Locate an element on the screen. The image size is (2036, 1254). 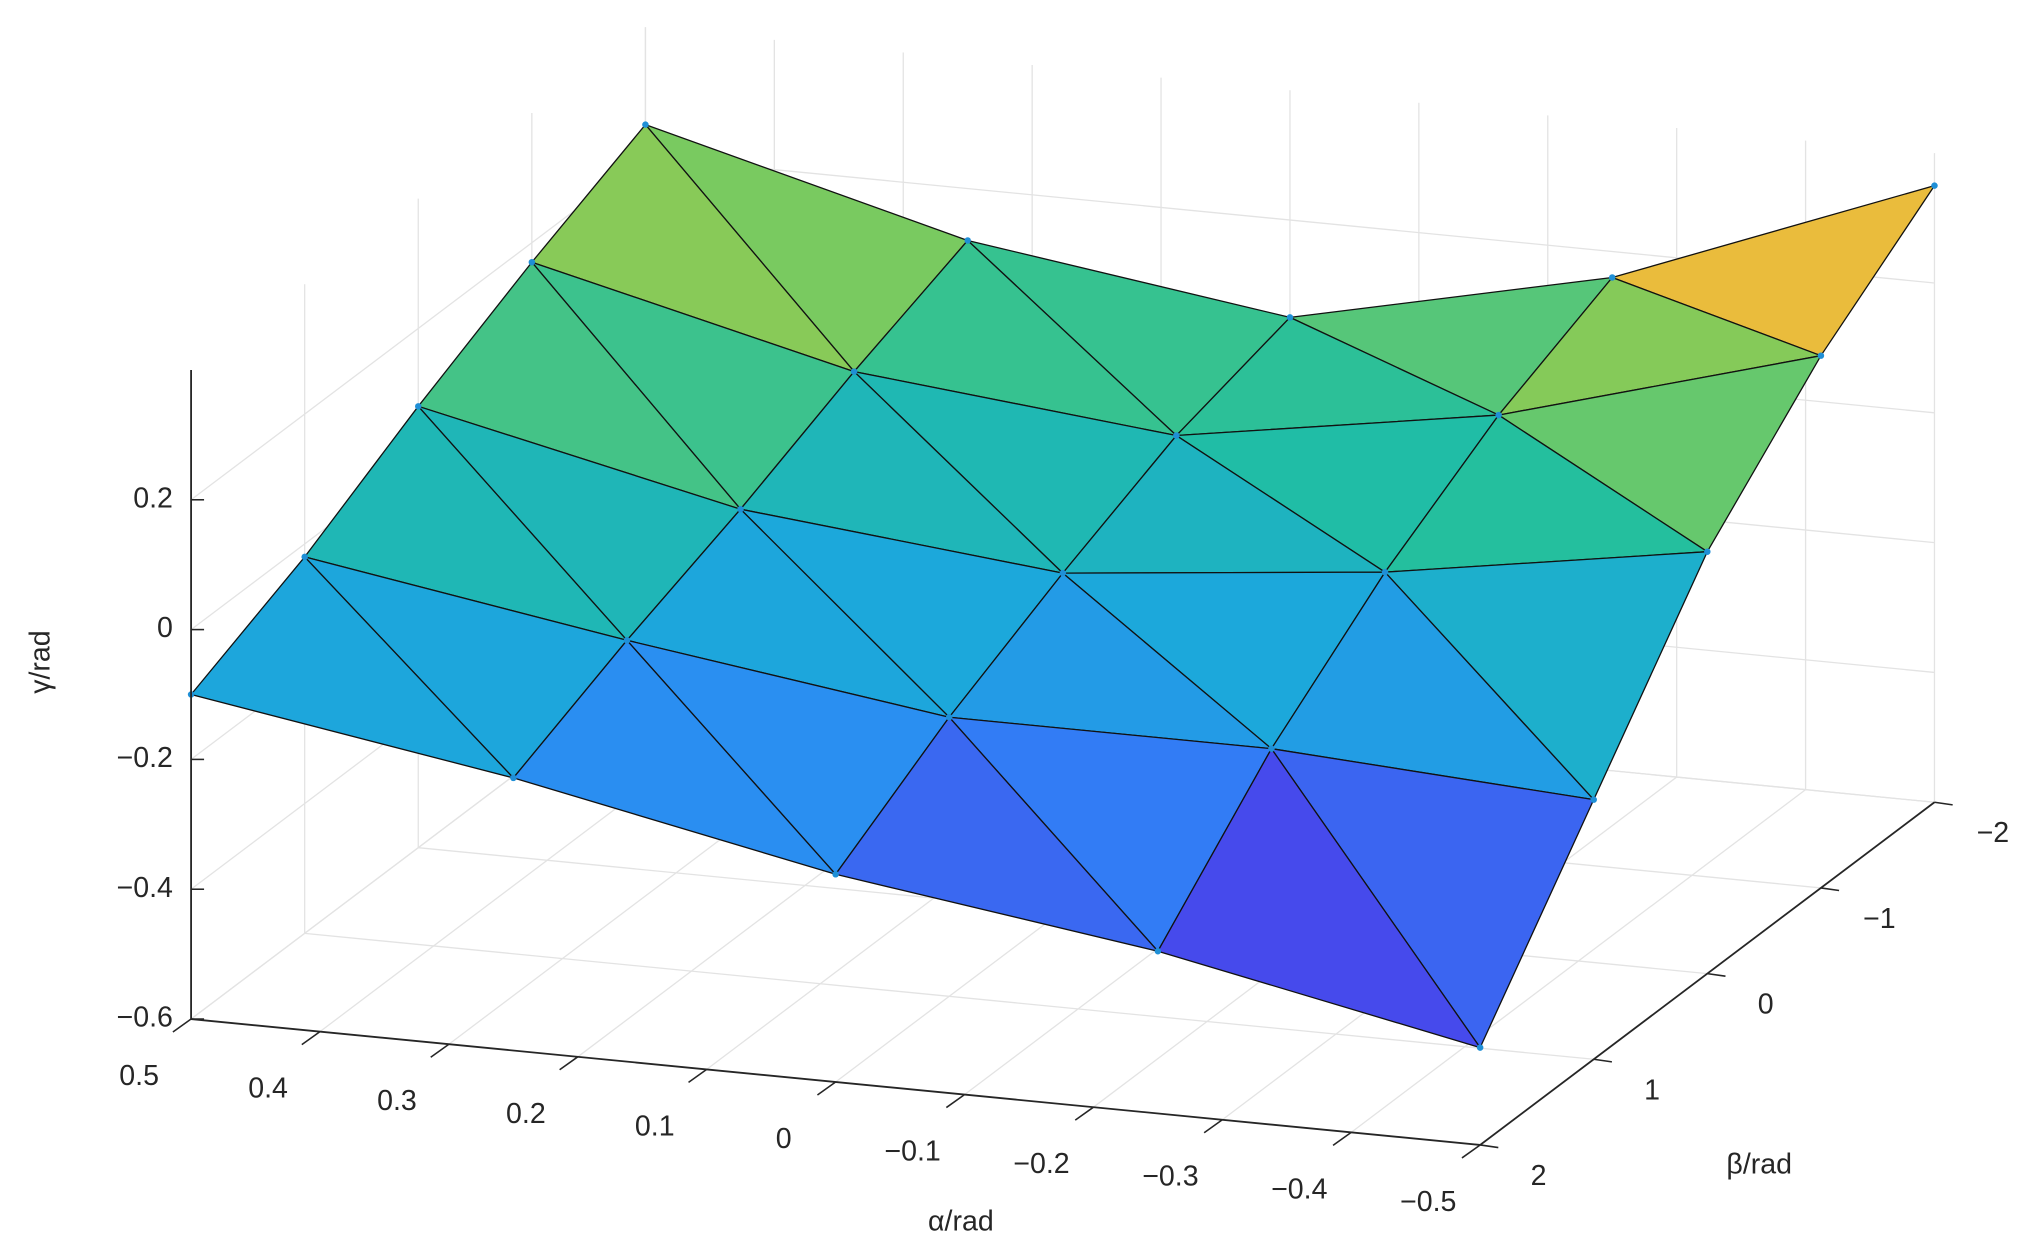
y-tick-label: 0 is located at coordinates (1766, 1005).